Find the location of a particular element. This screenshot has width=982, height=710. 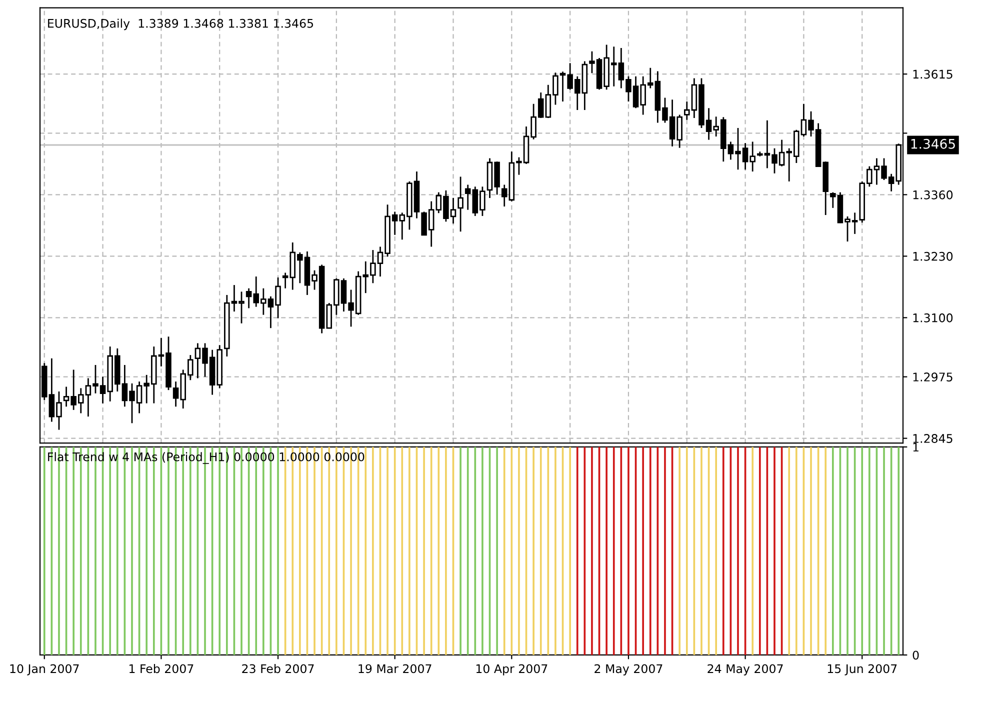

text: EURUSD,Daily 1.3389 1.3468 1.3381 1.3465 is located at coordinates (181, 24).